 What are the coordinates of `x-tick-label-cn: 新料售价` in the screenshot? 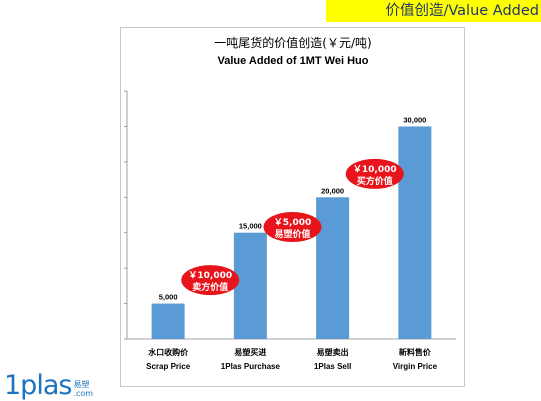 It's located at (415, 352).